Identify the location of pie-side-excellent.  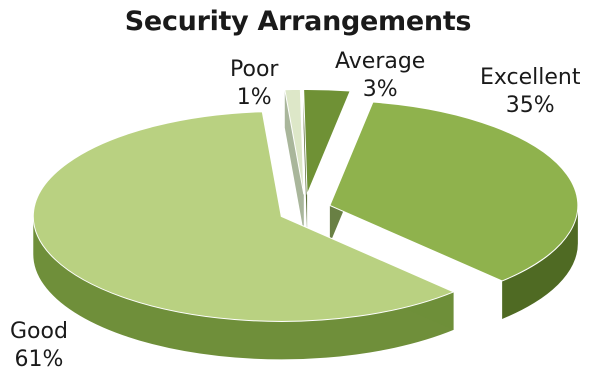
(540, 262).